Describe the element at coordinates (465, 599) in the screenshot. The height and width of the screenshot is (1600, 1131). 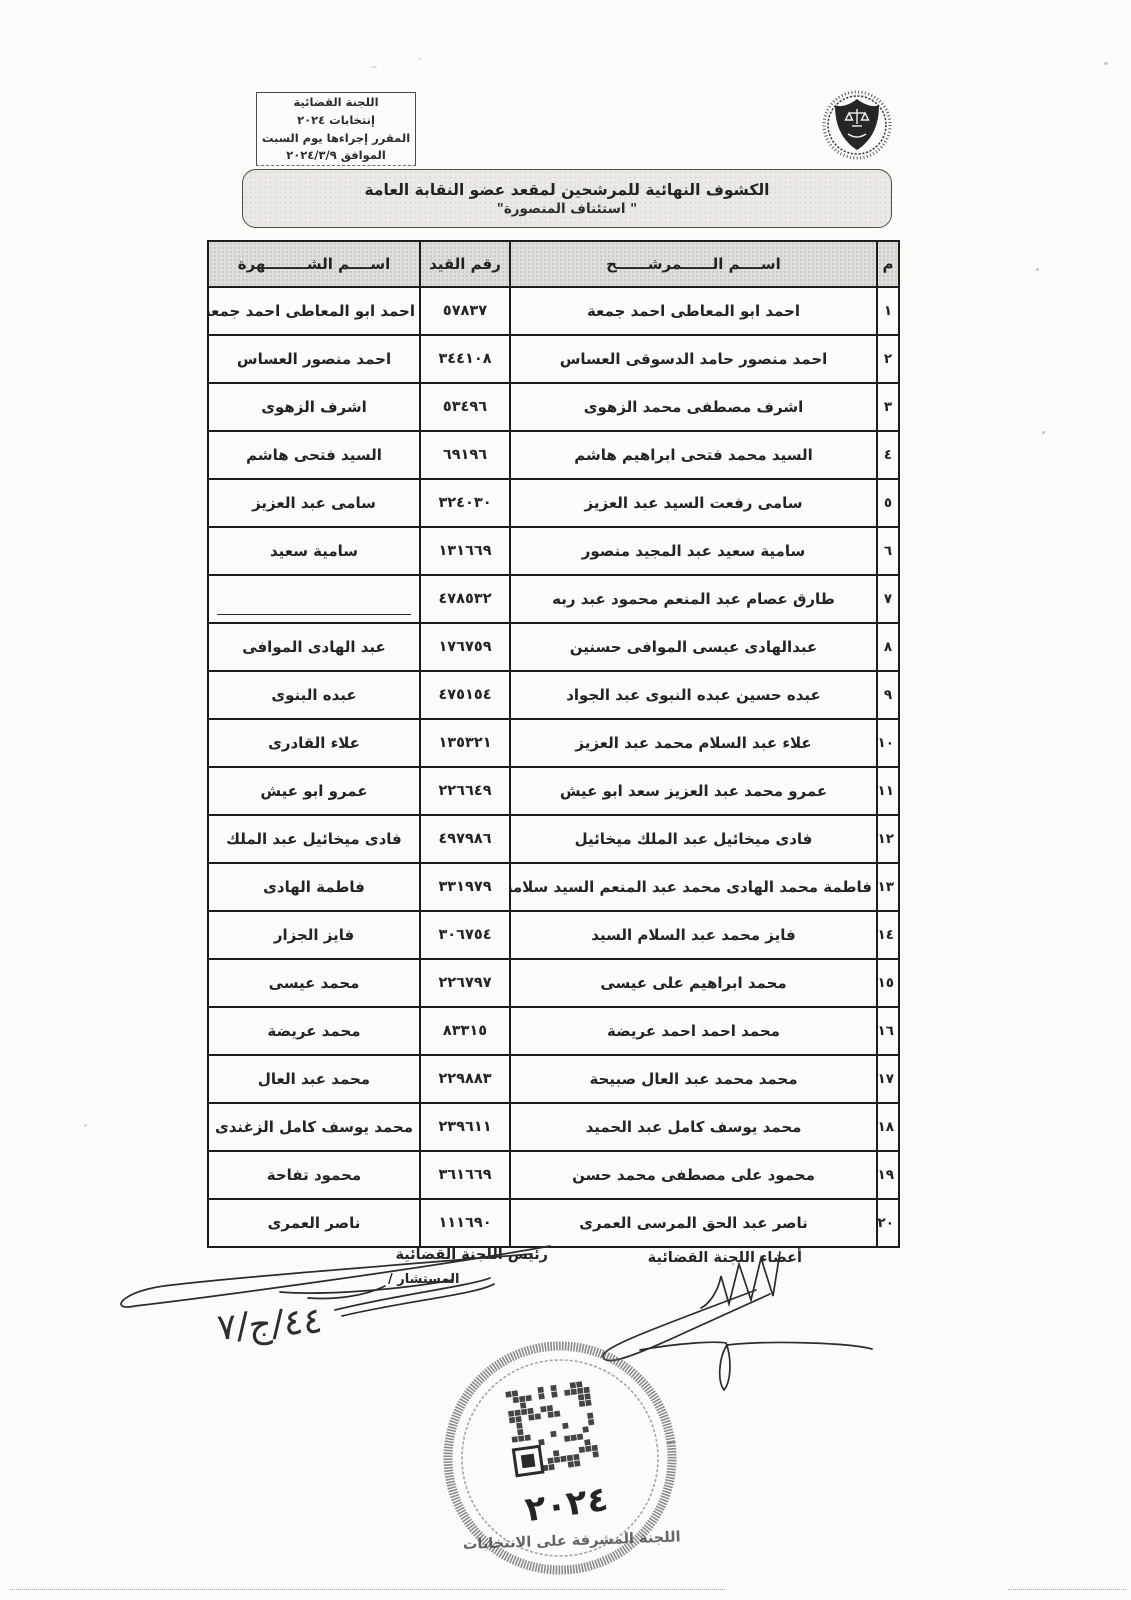
I see `registration-no-cell: ٤٧٨٥٣٢` at that location.